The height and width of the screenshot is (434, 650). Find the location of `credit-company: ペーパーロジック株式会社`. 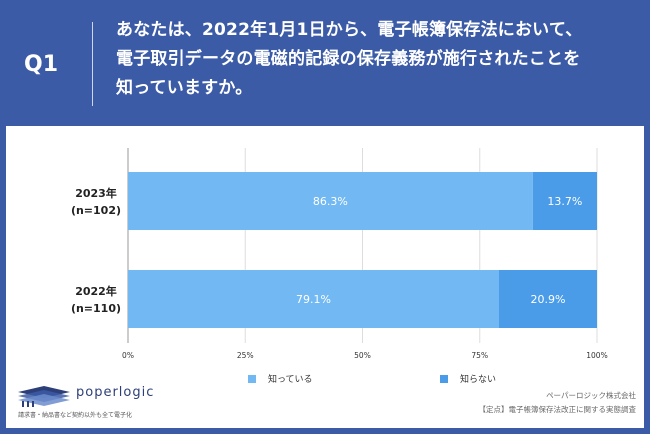

credit-company: ペーパーロジック株式会社 is located at coordinates (591, 395).